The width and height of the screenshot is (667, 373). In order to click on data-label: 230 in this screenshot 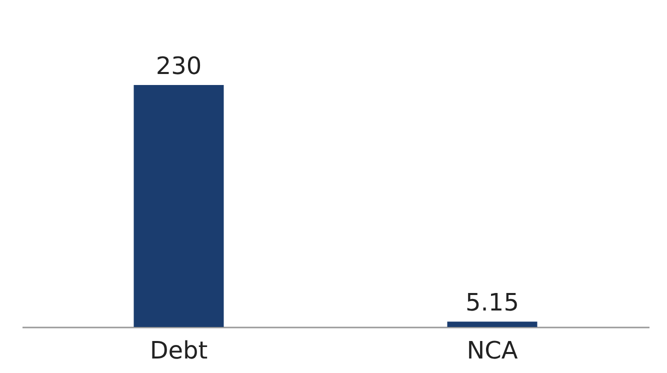, I will do `click(179, 66)`.